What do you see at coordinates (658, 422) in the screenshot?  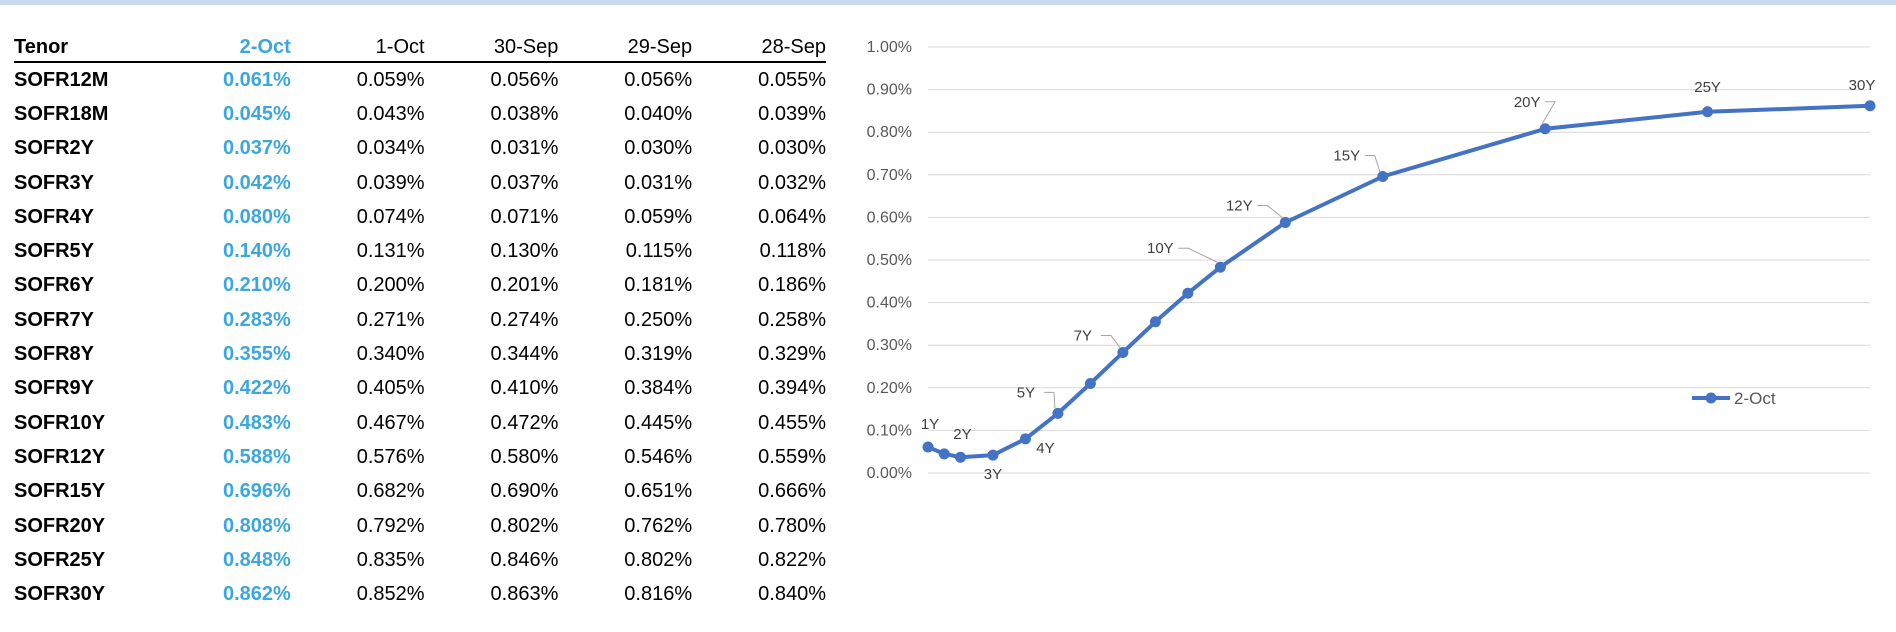 I see `rate-cell: 0.445%` at bounding box center [658, 422].